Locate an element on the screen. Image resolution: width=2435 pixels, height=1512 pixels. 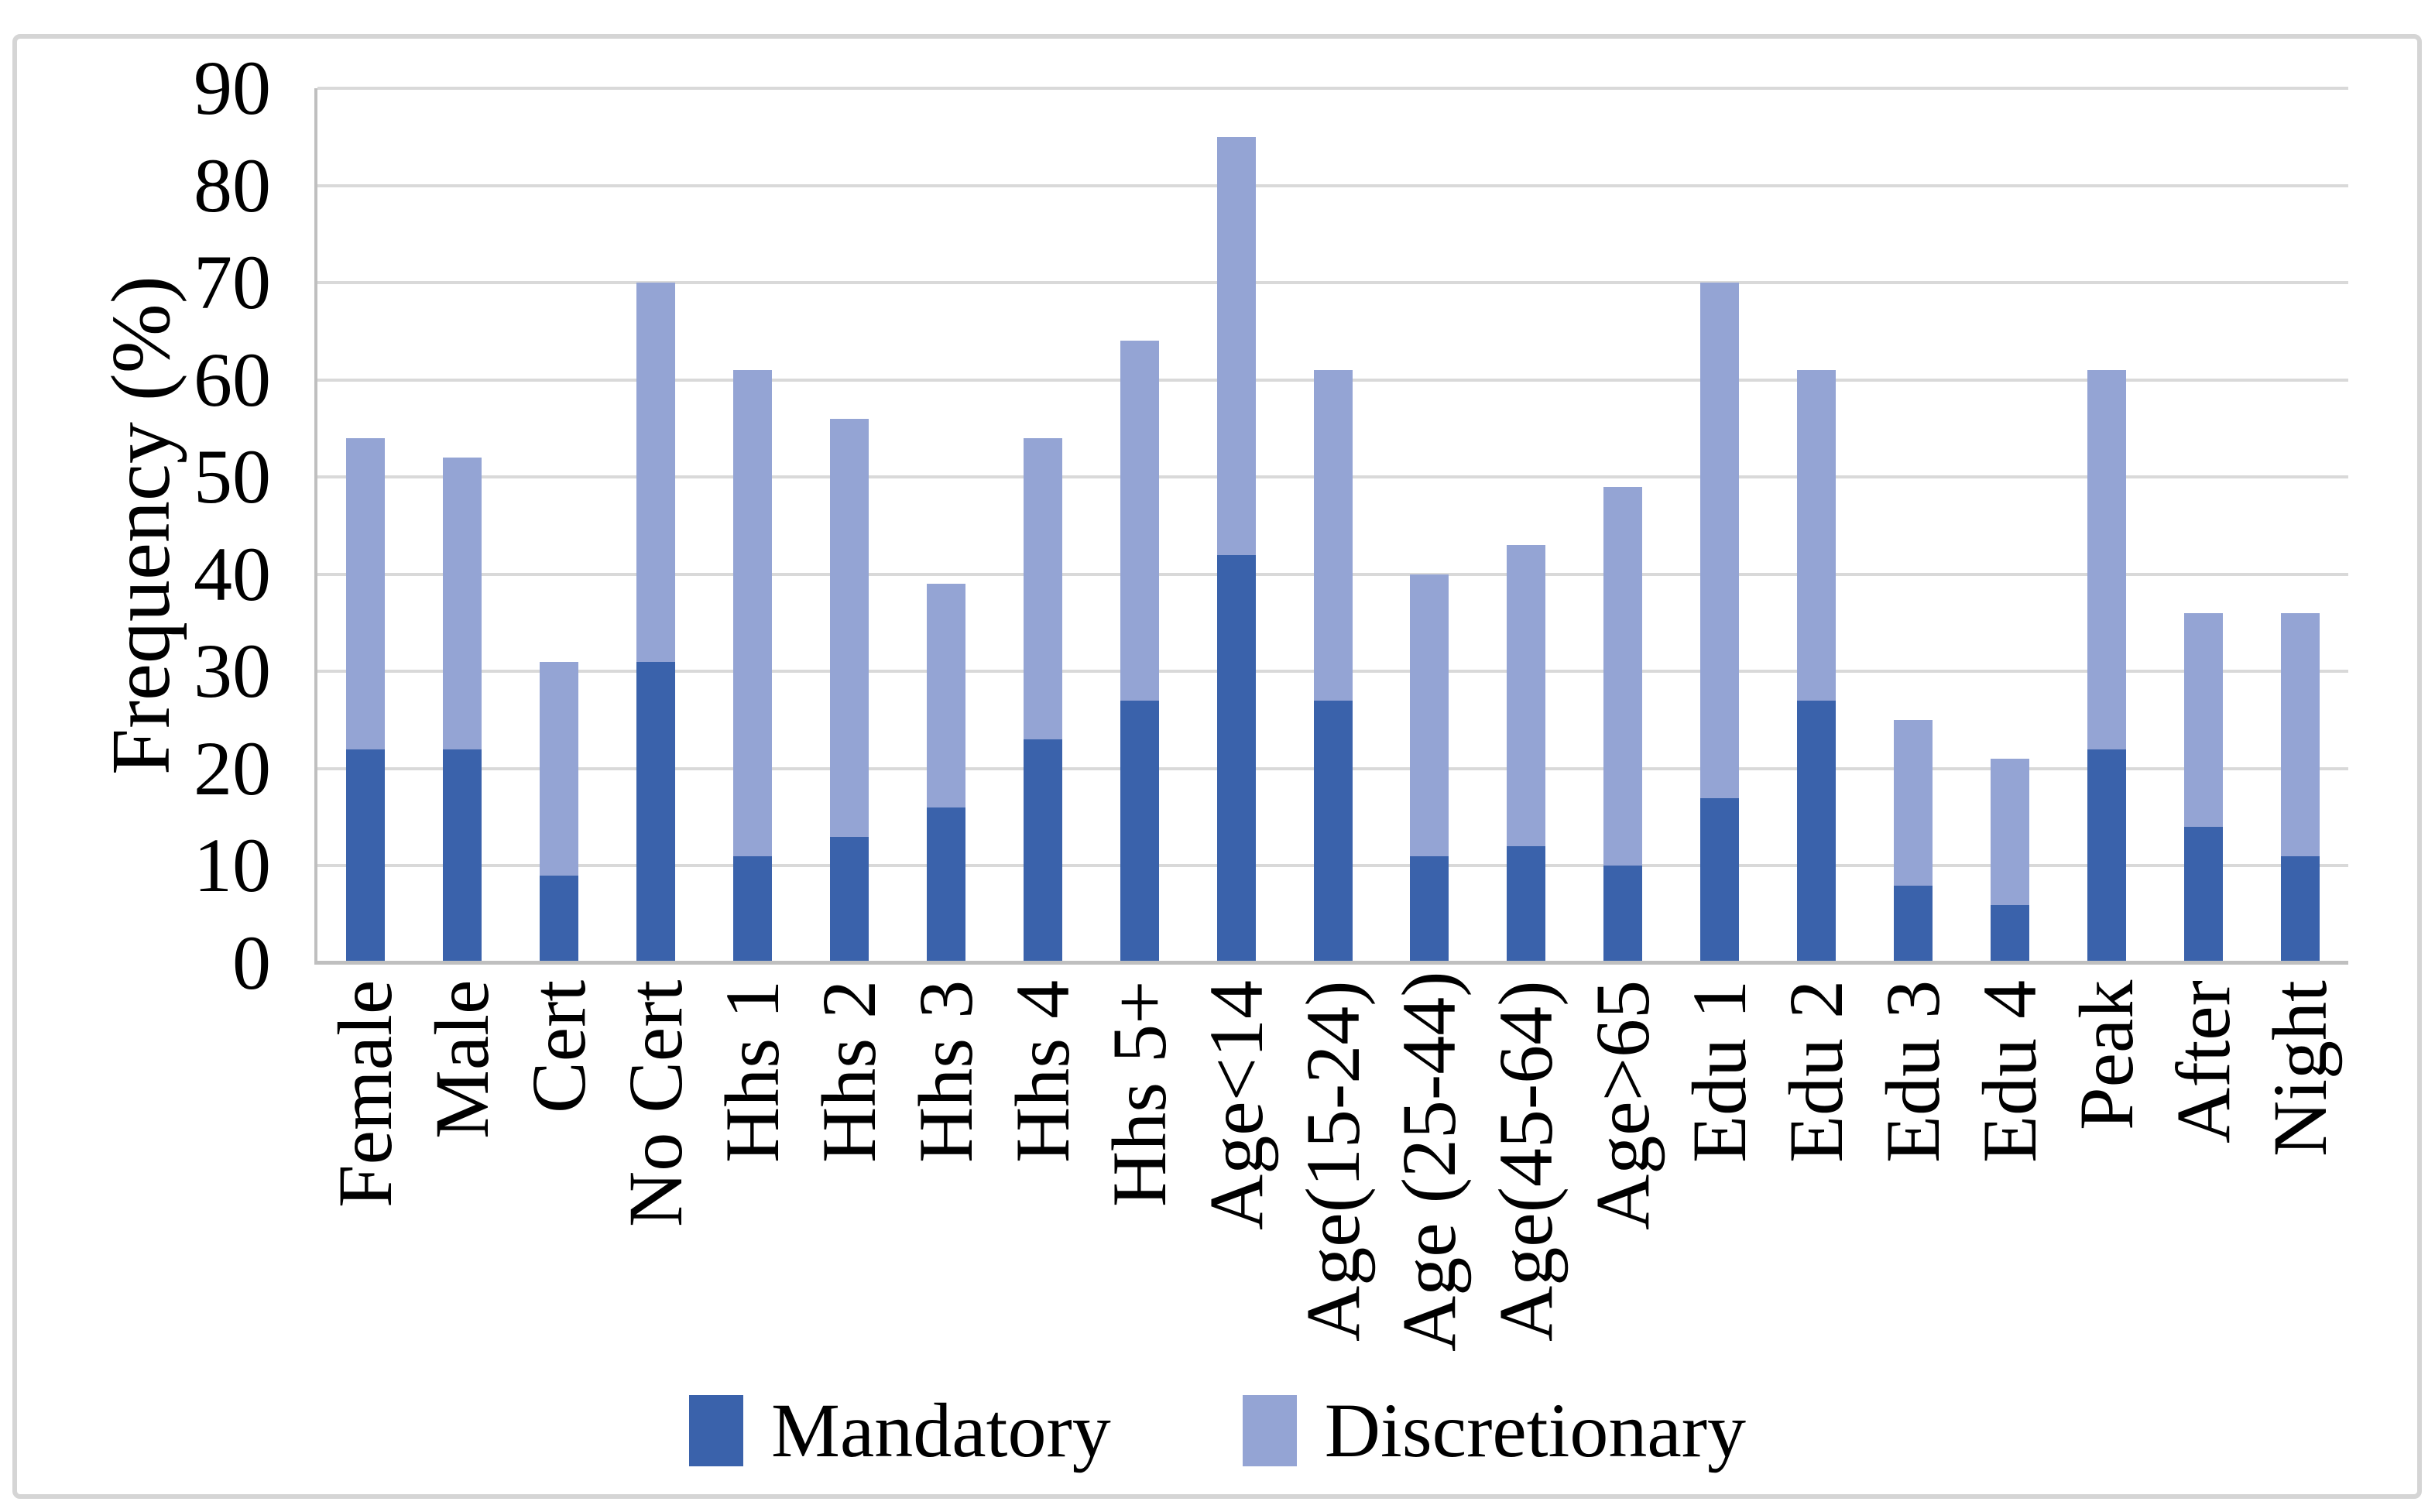
y-axis-line is located at coordinates (315, 526).